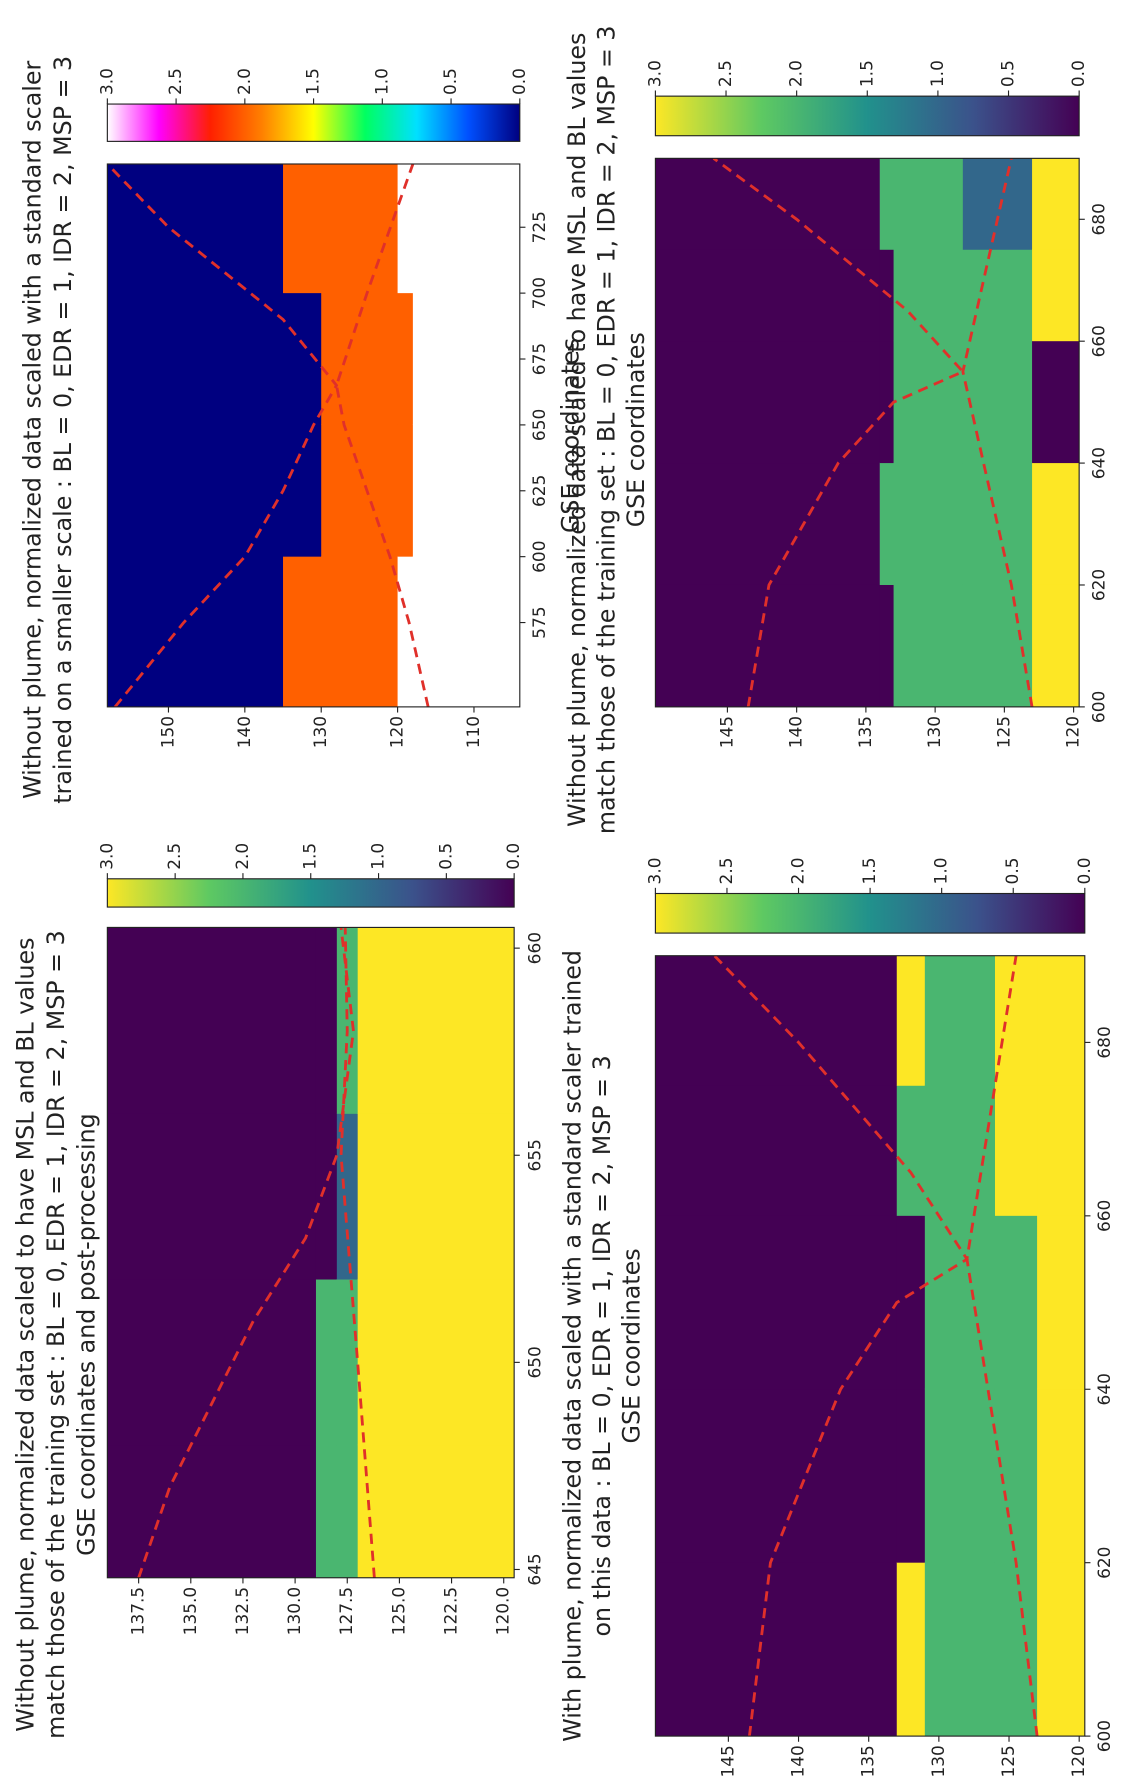 This screenshot has height=1787, width=1130. What do you see at coordinates (539, 359) in the screenshot?
I see `x-tick-label: 675` at bounding box center [539, 359].